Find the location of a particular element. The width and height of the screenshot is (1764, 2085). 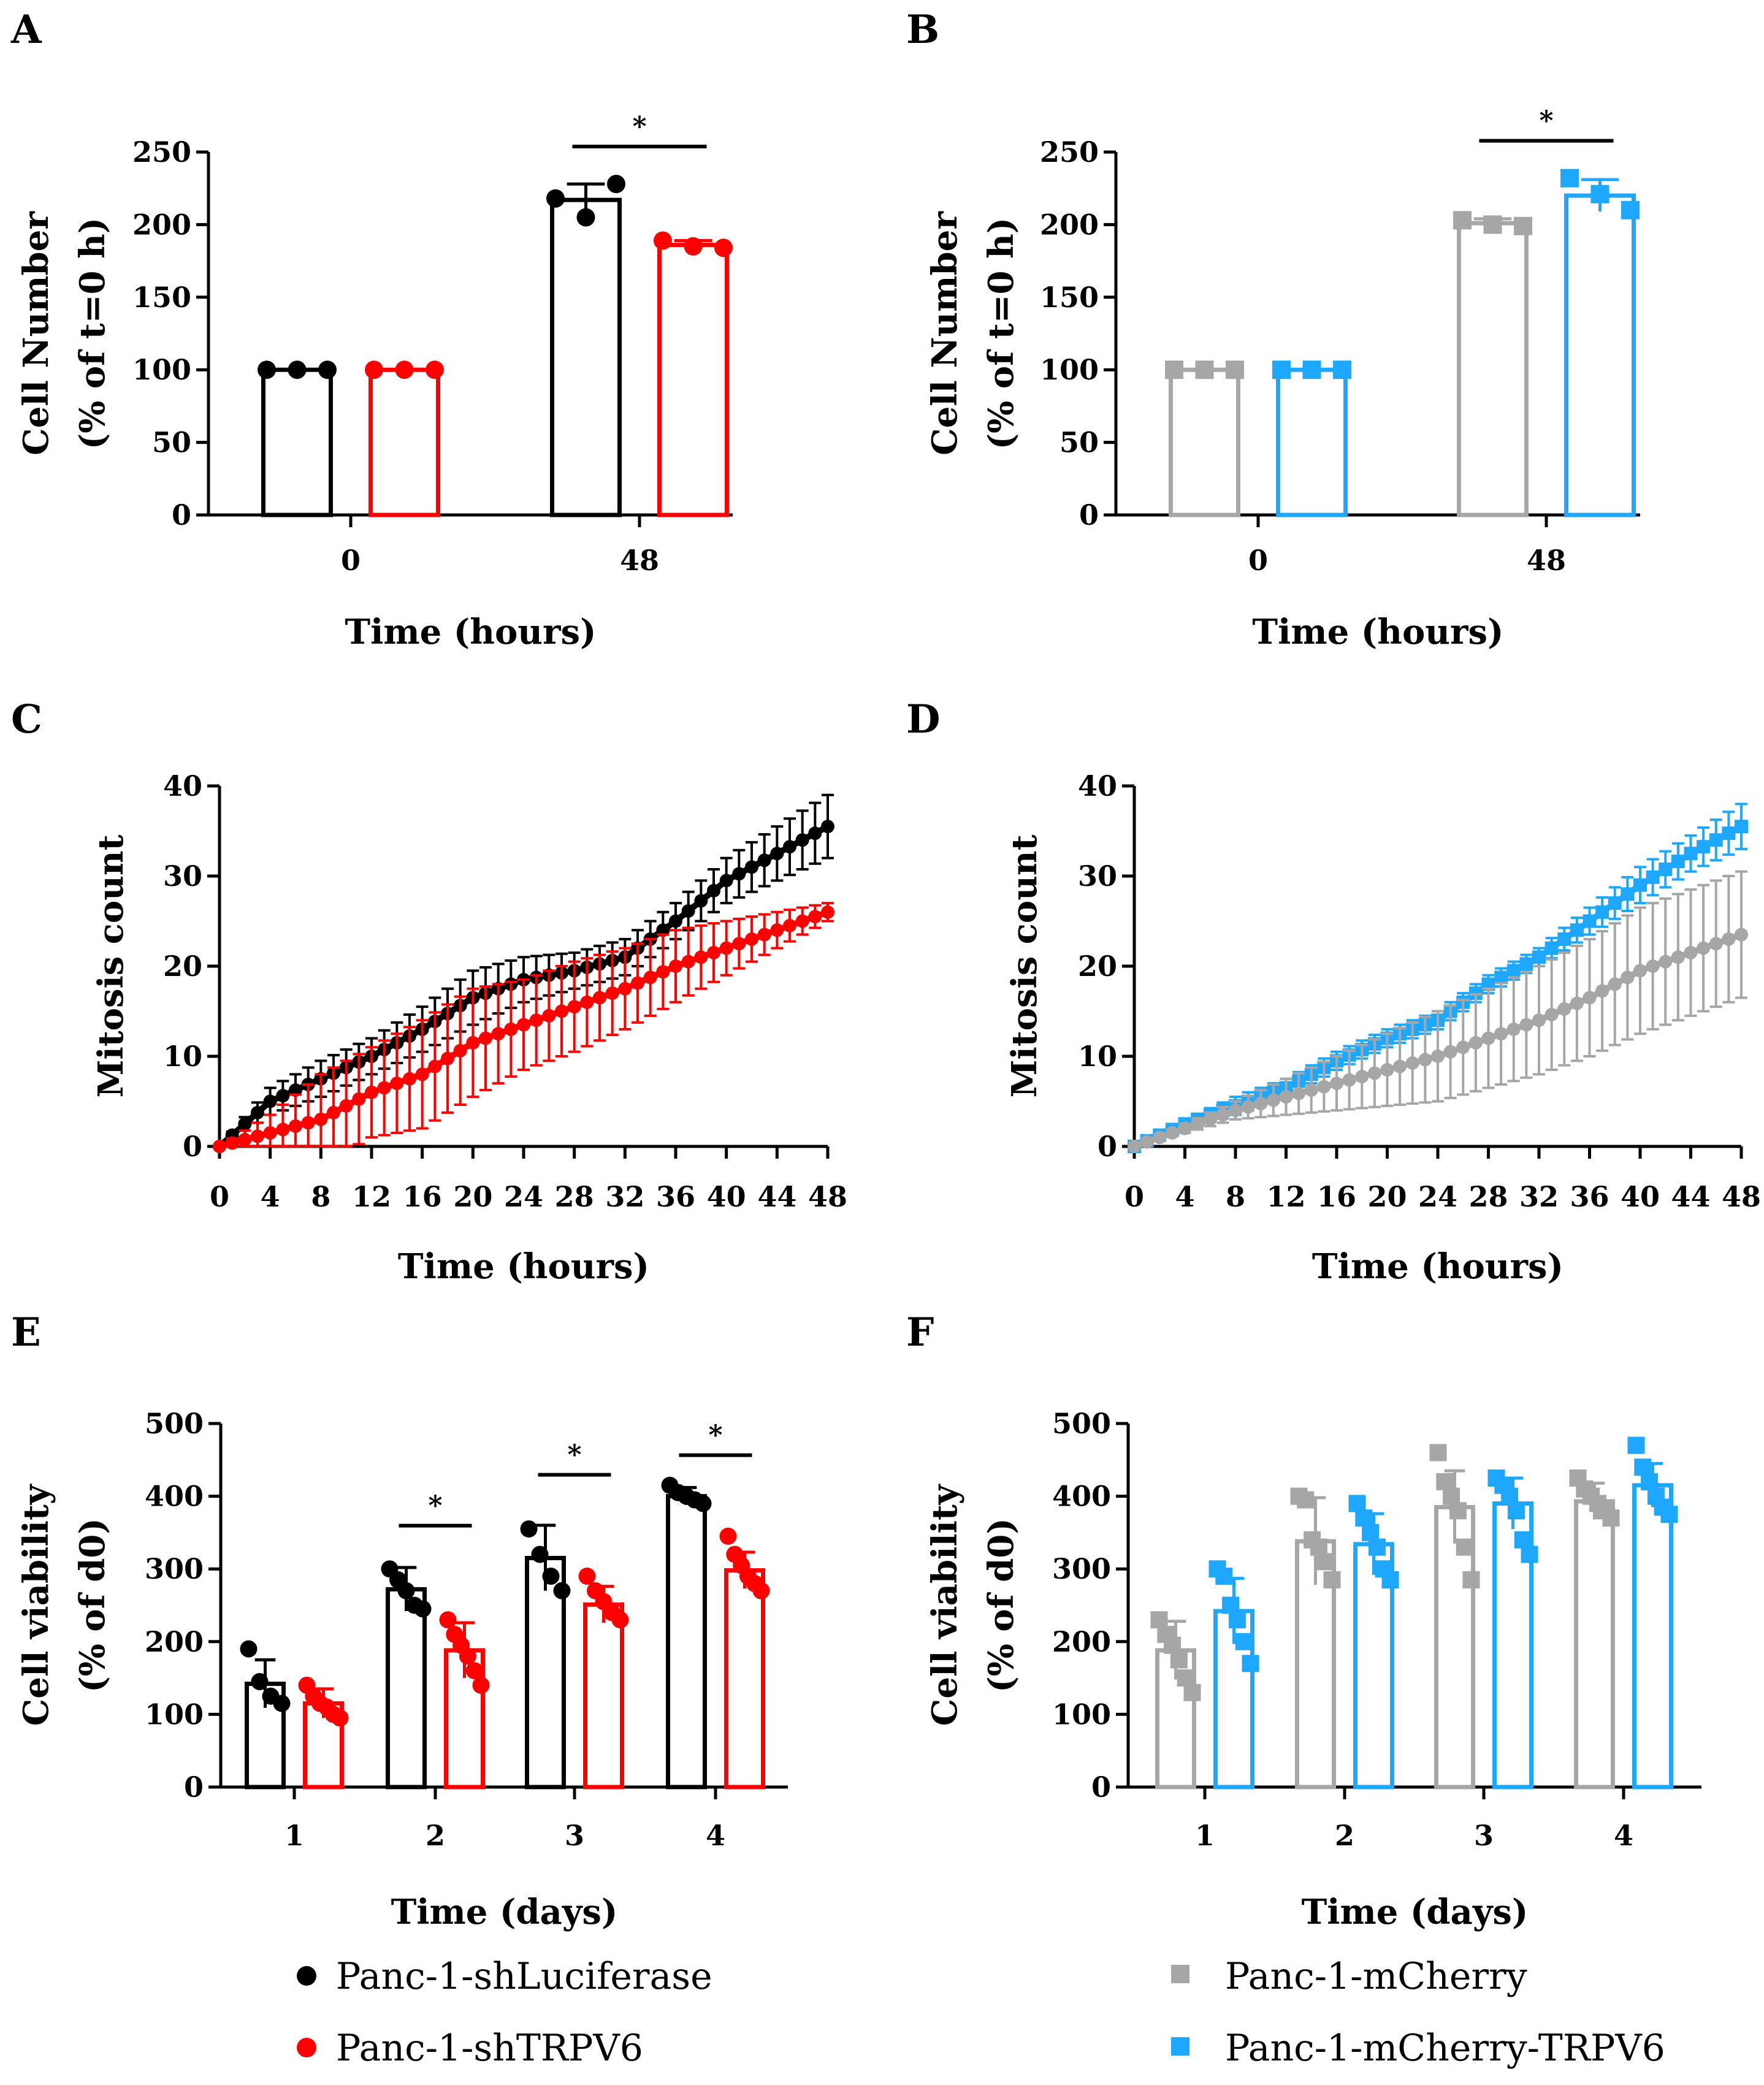

panel-d-x-tick-label: 24 is located at coordinates (1438, 1196).